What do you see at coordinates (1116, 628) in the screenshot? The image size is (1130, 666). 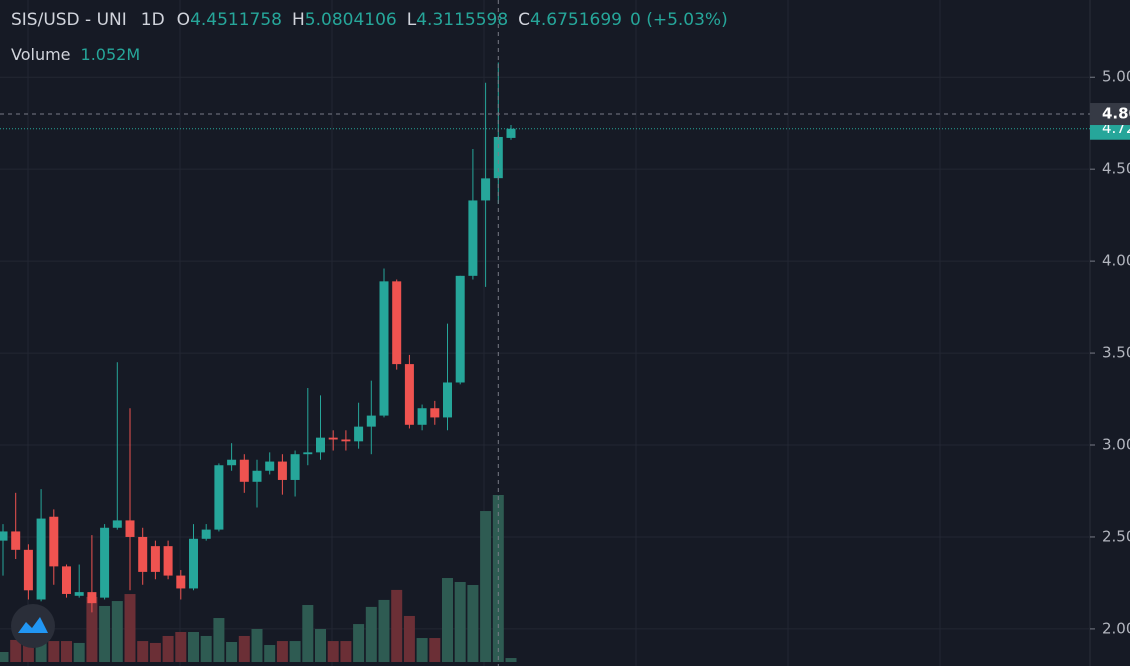 I see `y-tick-label: 2.00` at bounding box center [1116, 628].